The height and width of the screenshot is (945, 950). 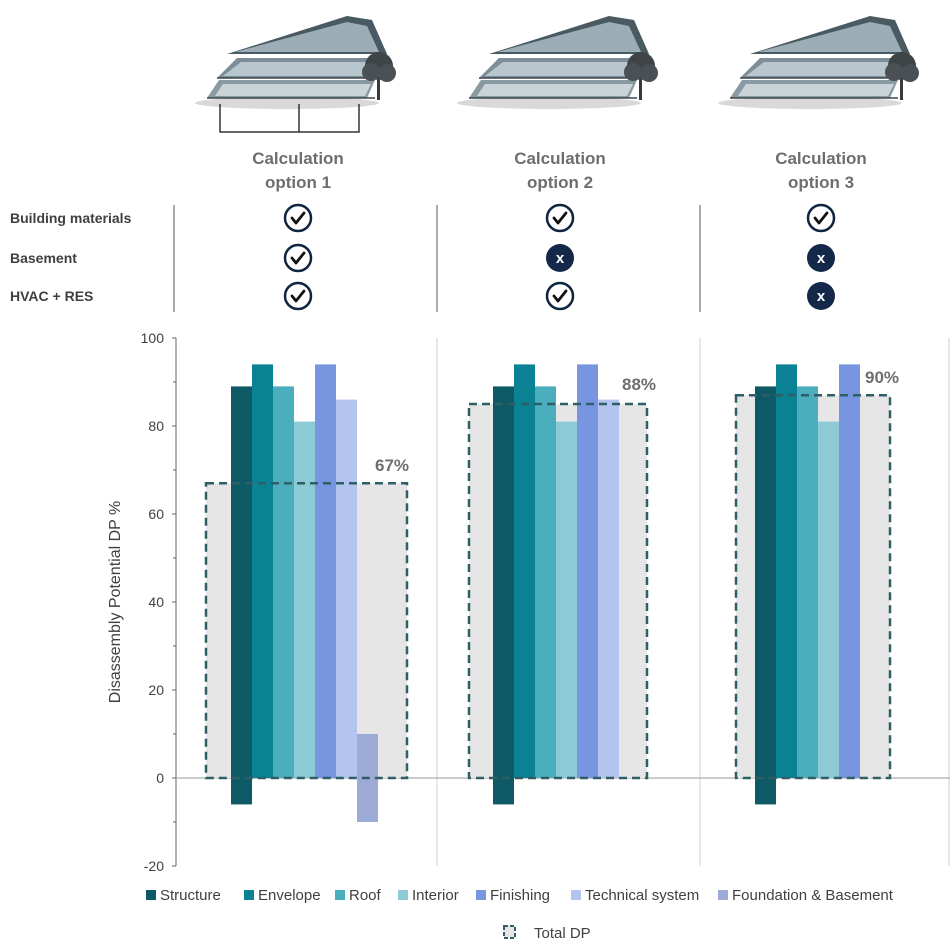 I want to click on row-label-basement: Basement, so click(x=43, y=258).